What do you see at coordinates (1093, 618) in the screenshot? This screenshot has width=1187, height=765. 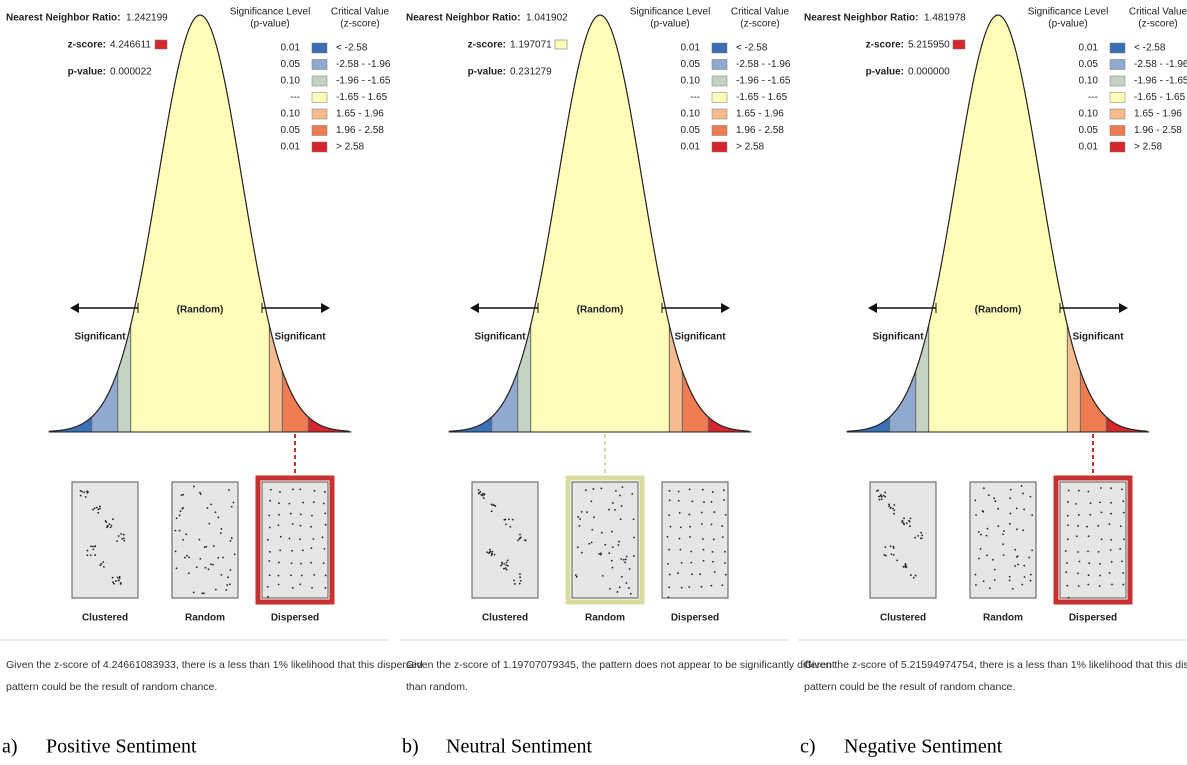 I see `pattern-label: Dispersed` at bounding box center [1093, 618].